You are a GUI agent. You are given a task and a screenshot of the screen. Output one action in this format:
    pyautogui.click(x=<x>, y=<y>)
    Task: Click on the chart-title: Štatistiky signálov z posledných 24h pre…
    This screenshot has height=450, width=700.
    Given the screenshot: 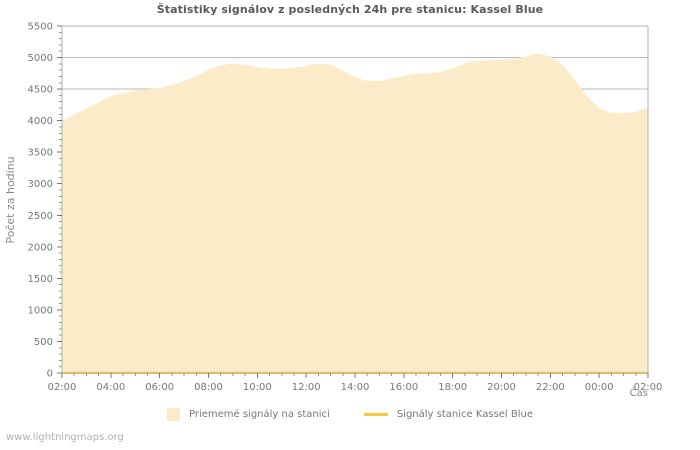 What is the action you would take?
    pyautogui.click(x=350, y=9)
    